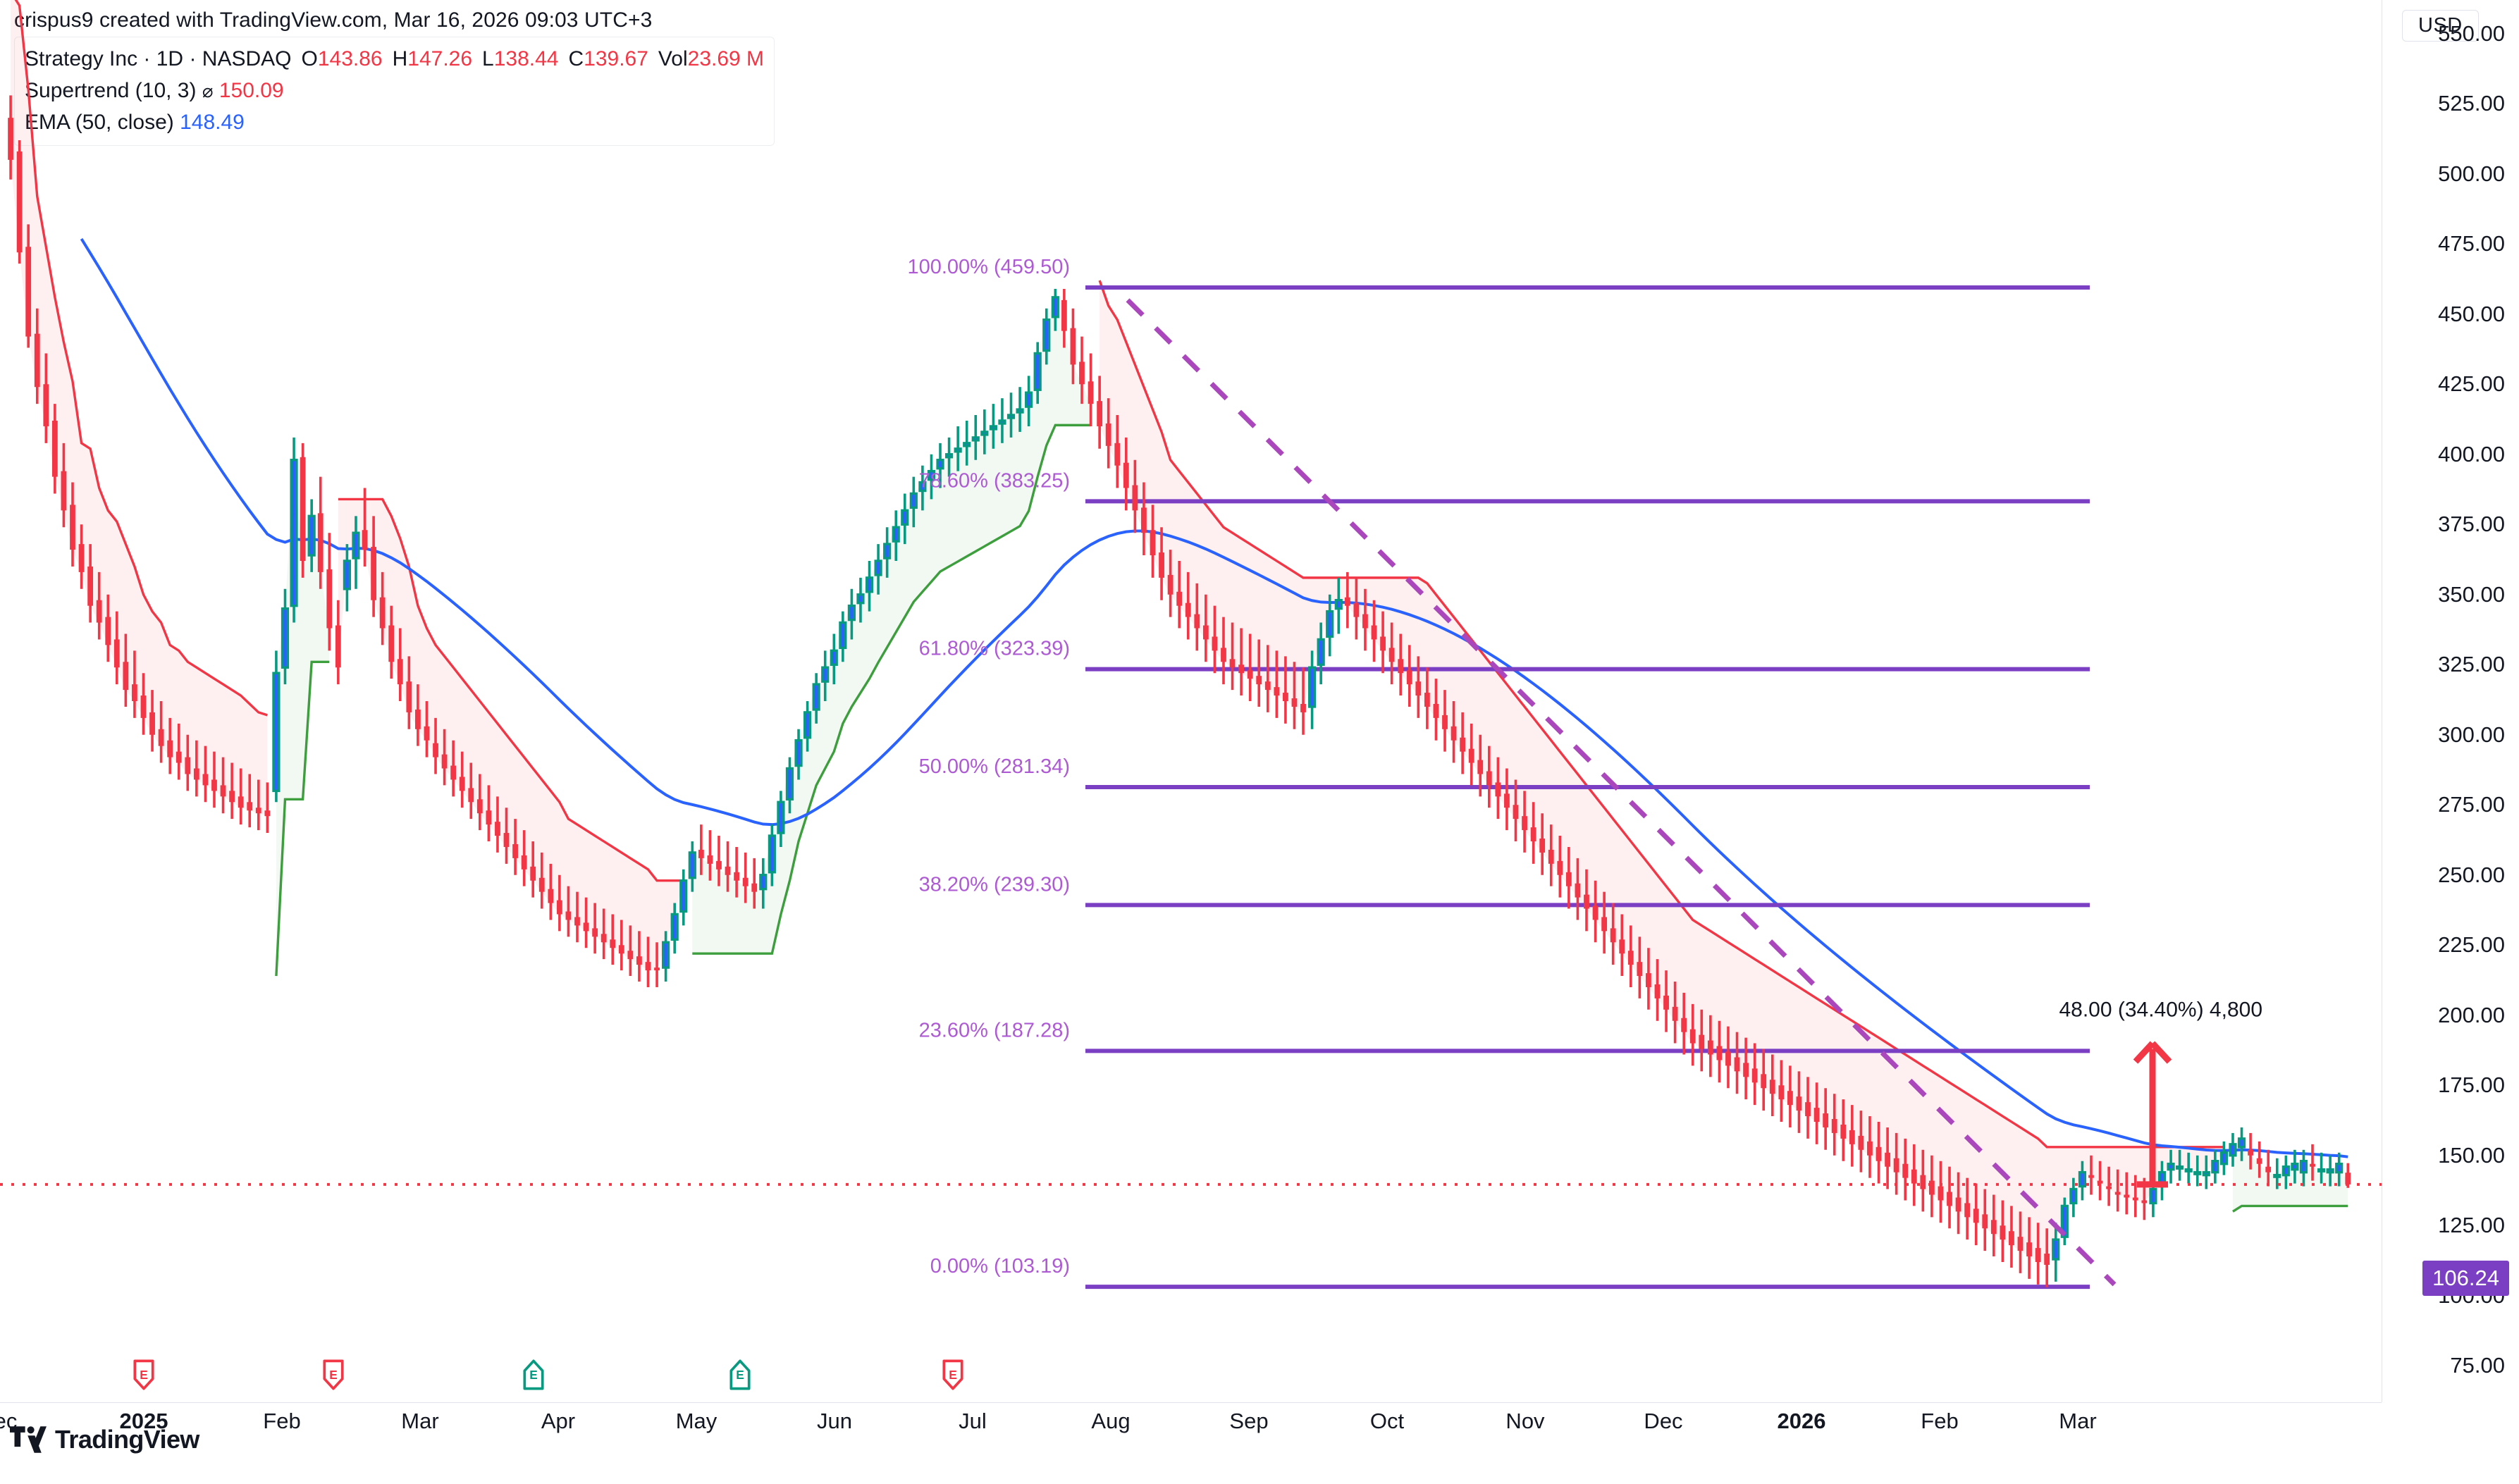  I want to click on earnings-marker-icon: E, so click(740, 1376).